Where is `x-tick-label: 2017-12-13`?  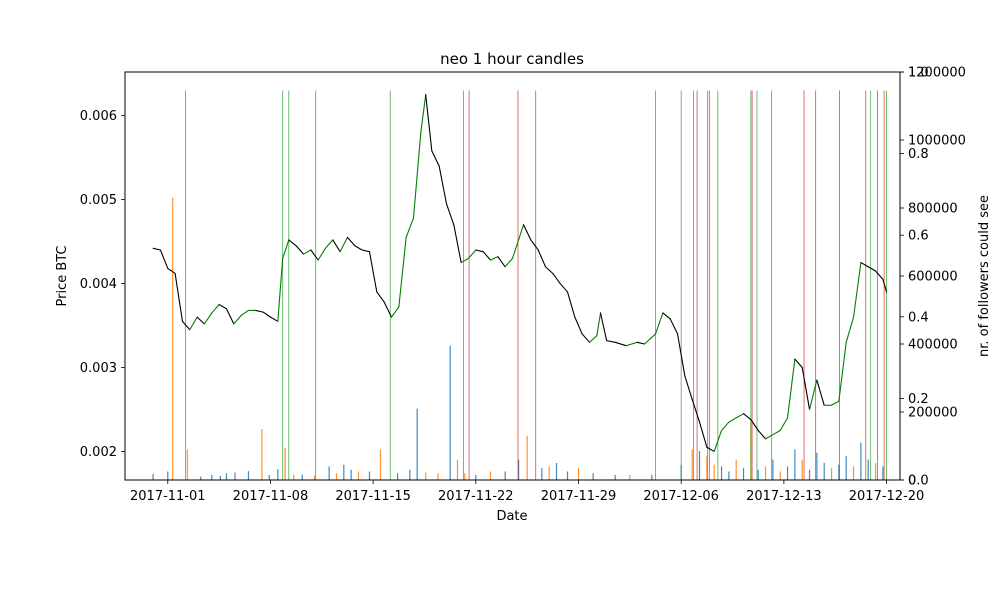
x-tick-label: 2017-12-13 is located at coordinates (784, 496).